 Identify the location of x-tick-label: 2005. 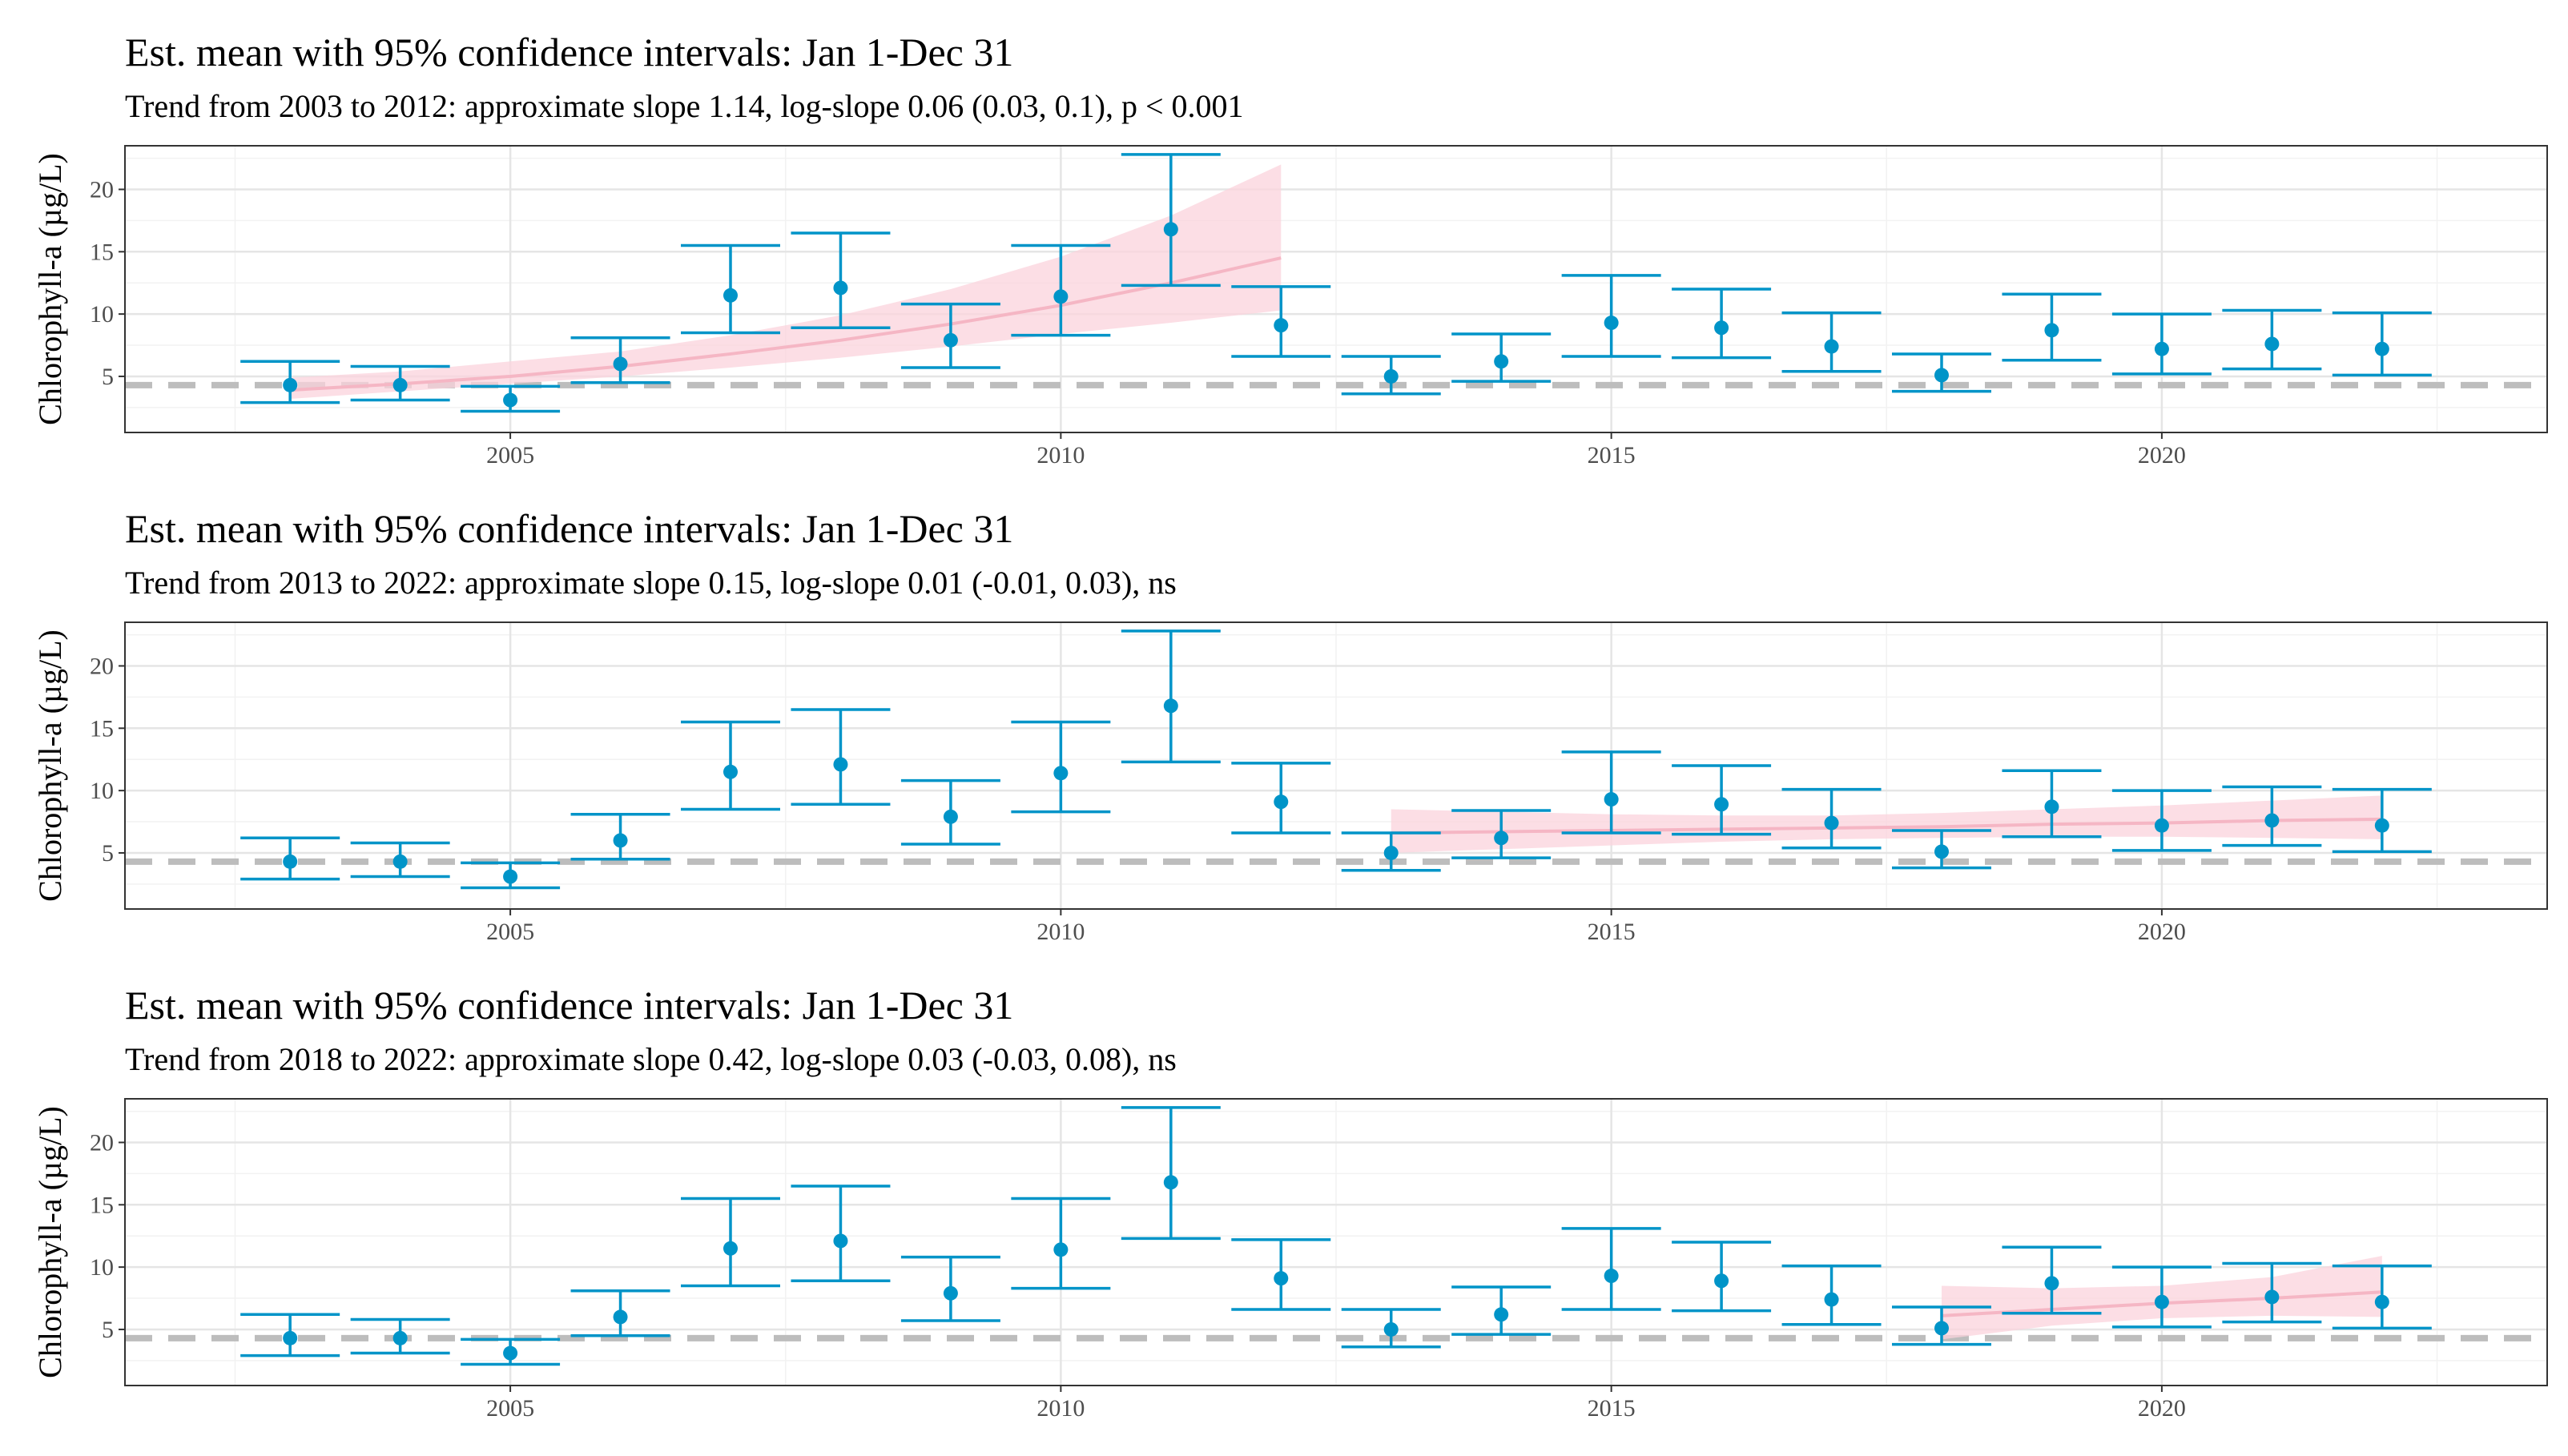
(510, 932).